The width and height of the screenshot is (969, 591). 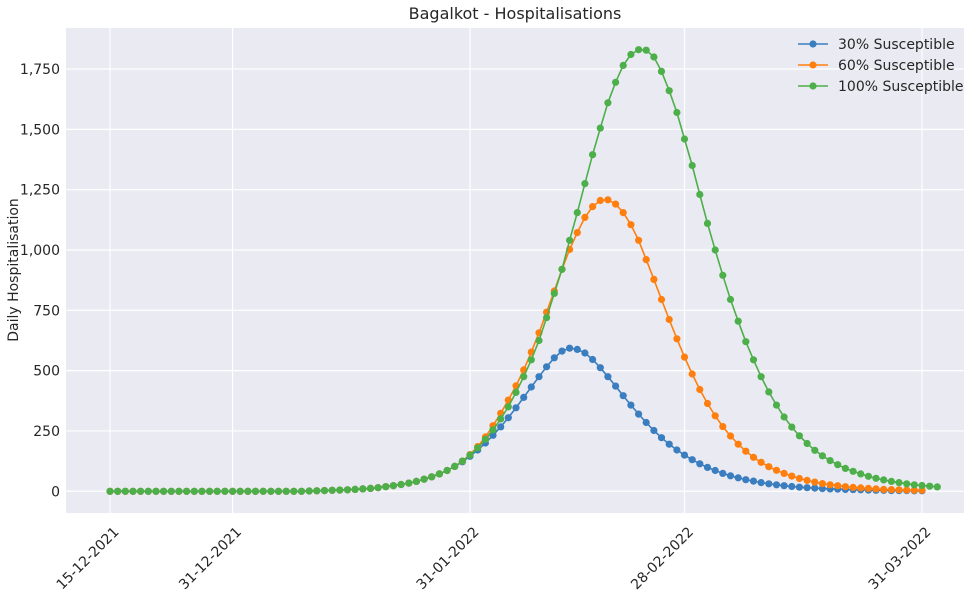 What do you see at coordinates (896, 45) in the screenshot?
I see `legend-label: 30% Susceptible` at bounding box center [896, 45].